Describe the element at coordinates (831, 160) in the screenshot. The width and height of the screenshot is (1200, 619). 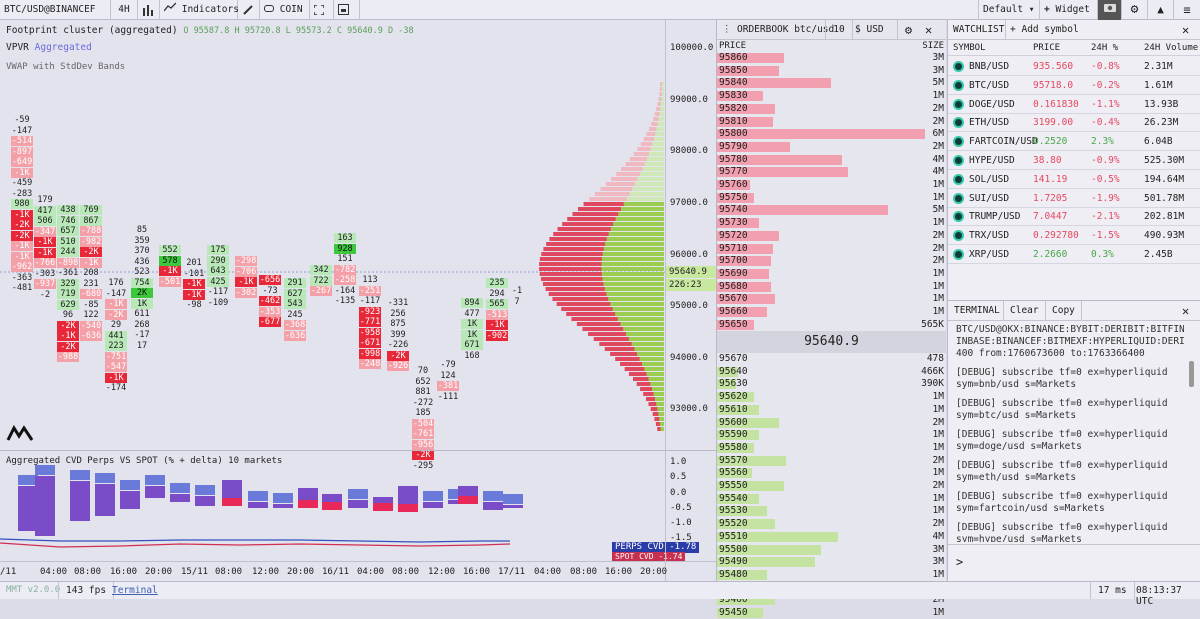
I see `ask-row: 95780 4M` at that location.